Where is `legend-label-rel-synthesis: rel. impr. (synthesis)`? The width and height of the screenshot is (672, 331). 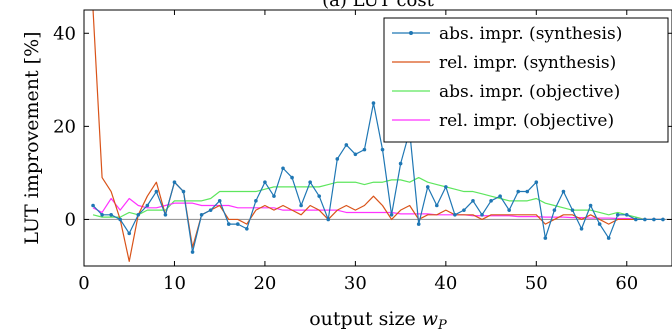
legend-label-rel-synthesis: rel. impr. (synthesis) is located at coordinates (527, 63).